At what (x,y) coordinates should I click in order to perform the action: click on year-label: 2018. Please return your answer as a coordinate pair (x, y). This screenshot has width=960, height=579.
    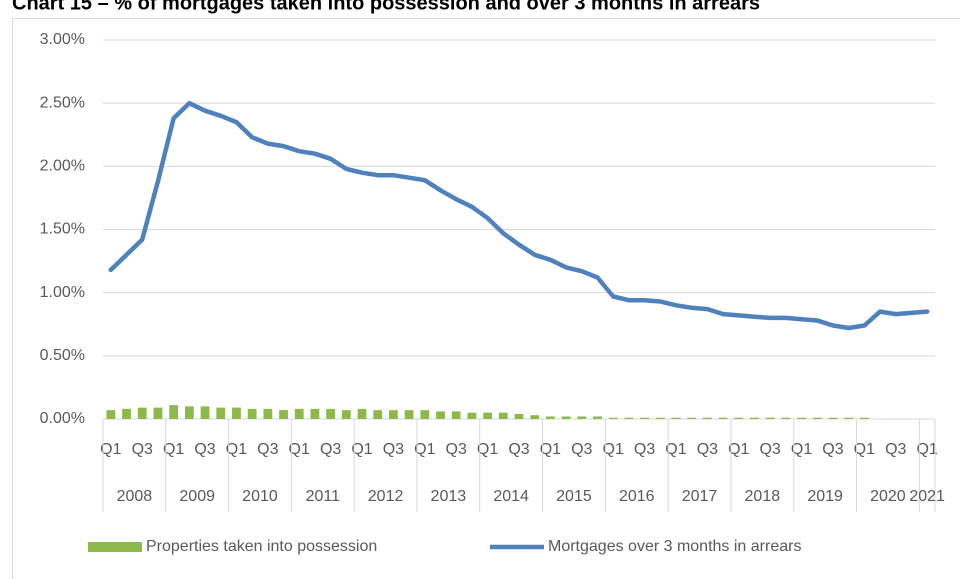
    Looking at the image, I should click on (763, 496).